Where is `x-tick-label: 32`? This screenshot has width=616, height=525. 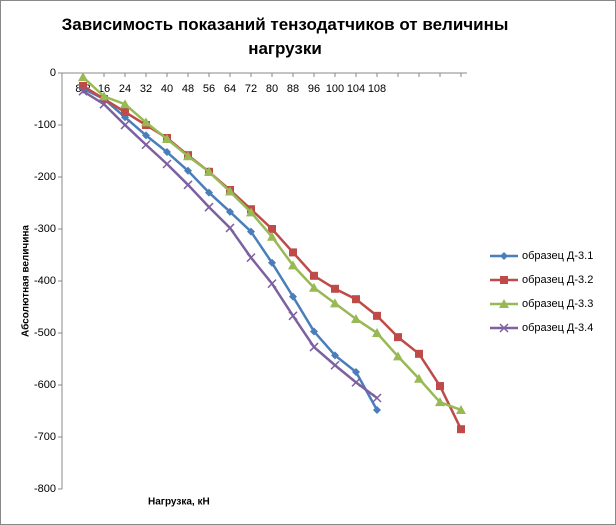
x-tick-label: 32 is located at coordinates (146, 89).